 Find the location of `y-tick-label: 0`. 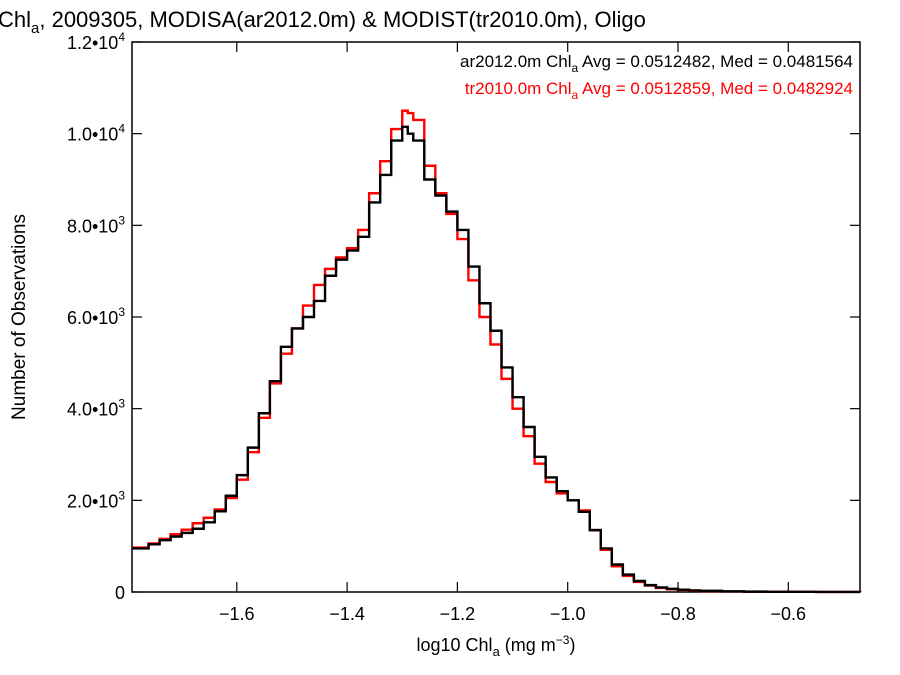

y-tick-label: 0 is located at coordinates (120, 593).